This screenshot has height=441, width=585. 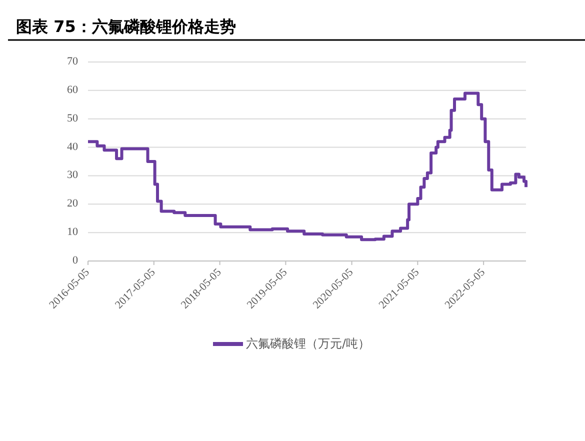 I want to click on y-tick-label: 60, so click(x=72, y=90).